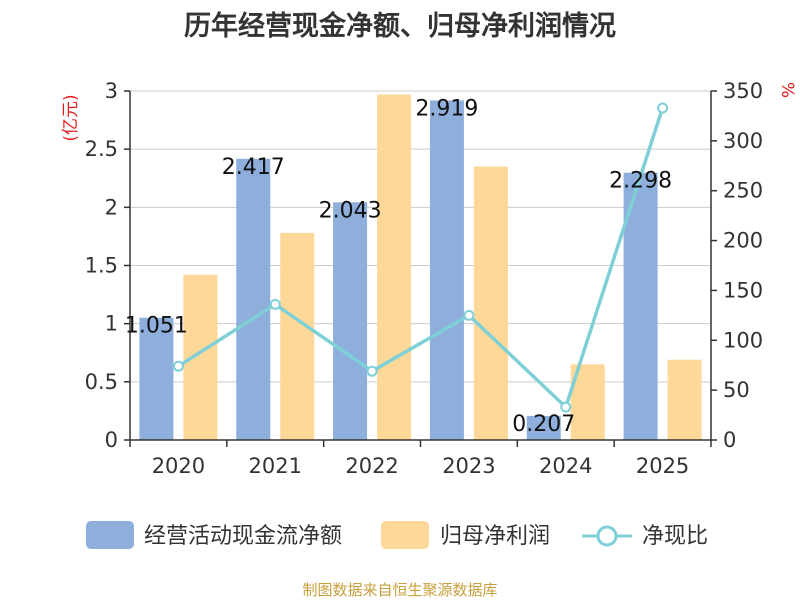 The image size is (800, 600). What do you see at coordinates (110, 535) in the screenshot?
I see `legend-swatch-cashflow` at bounding box center [110, 535].